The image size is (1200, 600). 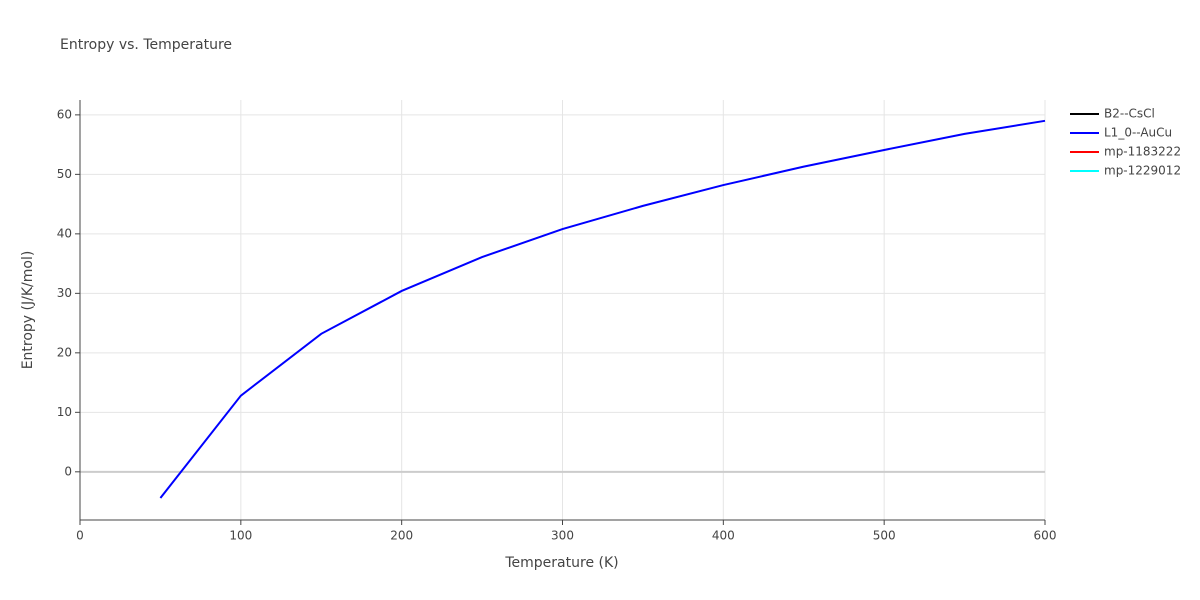 What do you see at coordinates (146, 45) in the screenshot?
I see `chart-title: Entropy vs. Temperature` at bounding box center [146, 45].